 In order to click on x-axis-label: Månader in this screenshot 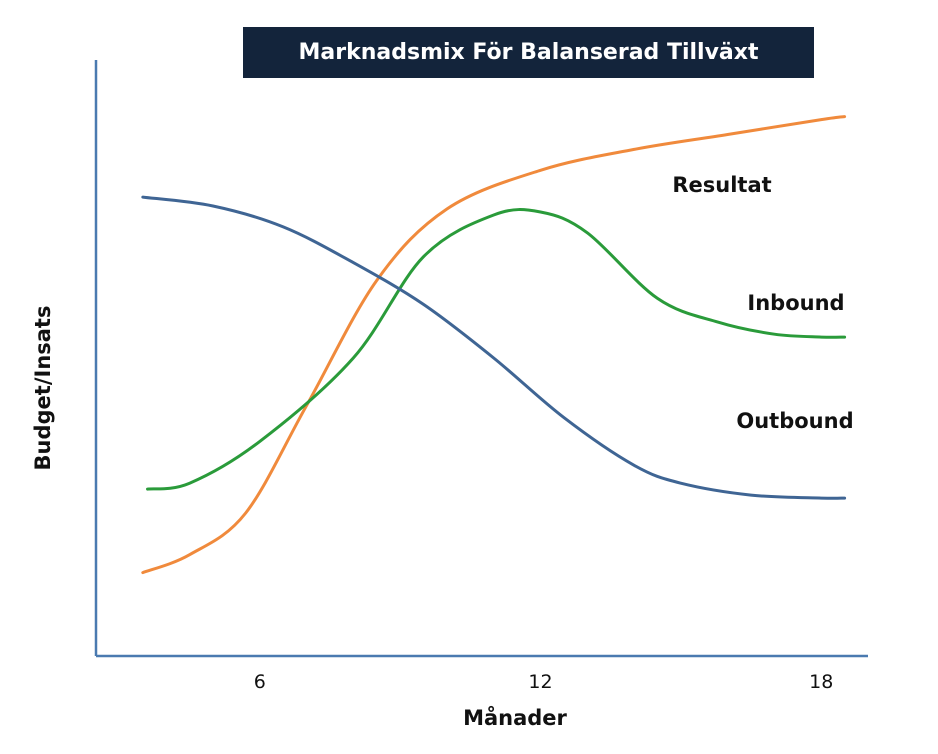, I will do `click(515, 717)`.